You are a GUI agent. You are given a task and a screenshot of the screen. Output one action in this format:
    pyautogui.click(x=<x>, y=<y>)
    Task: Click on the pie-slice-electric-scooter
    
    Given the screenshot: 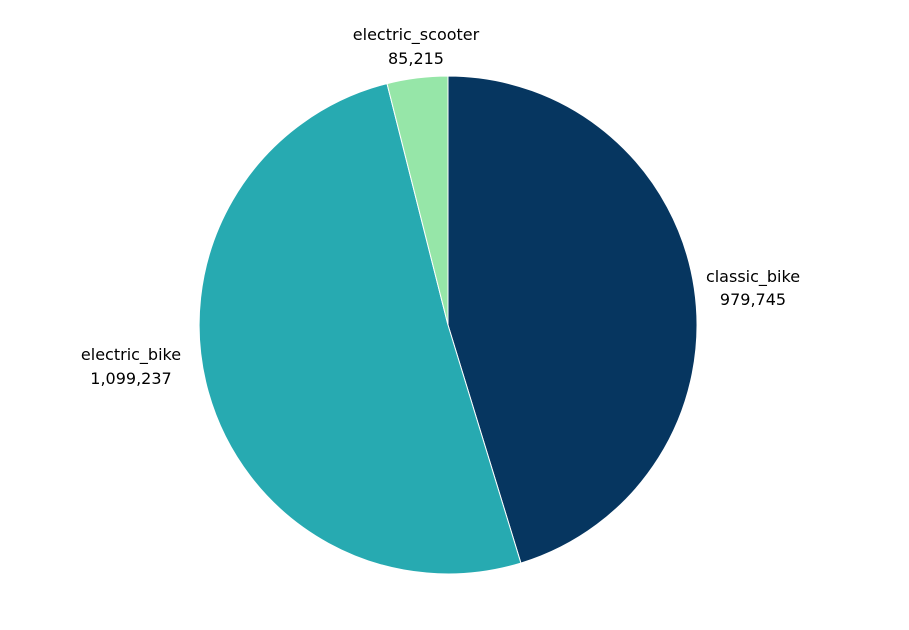 What is the action you would take?
    pyautogui.click(x=417, y=200)
    